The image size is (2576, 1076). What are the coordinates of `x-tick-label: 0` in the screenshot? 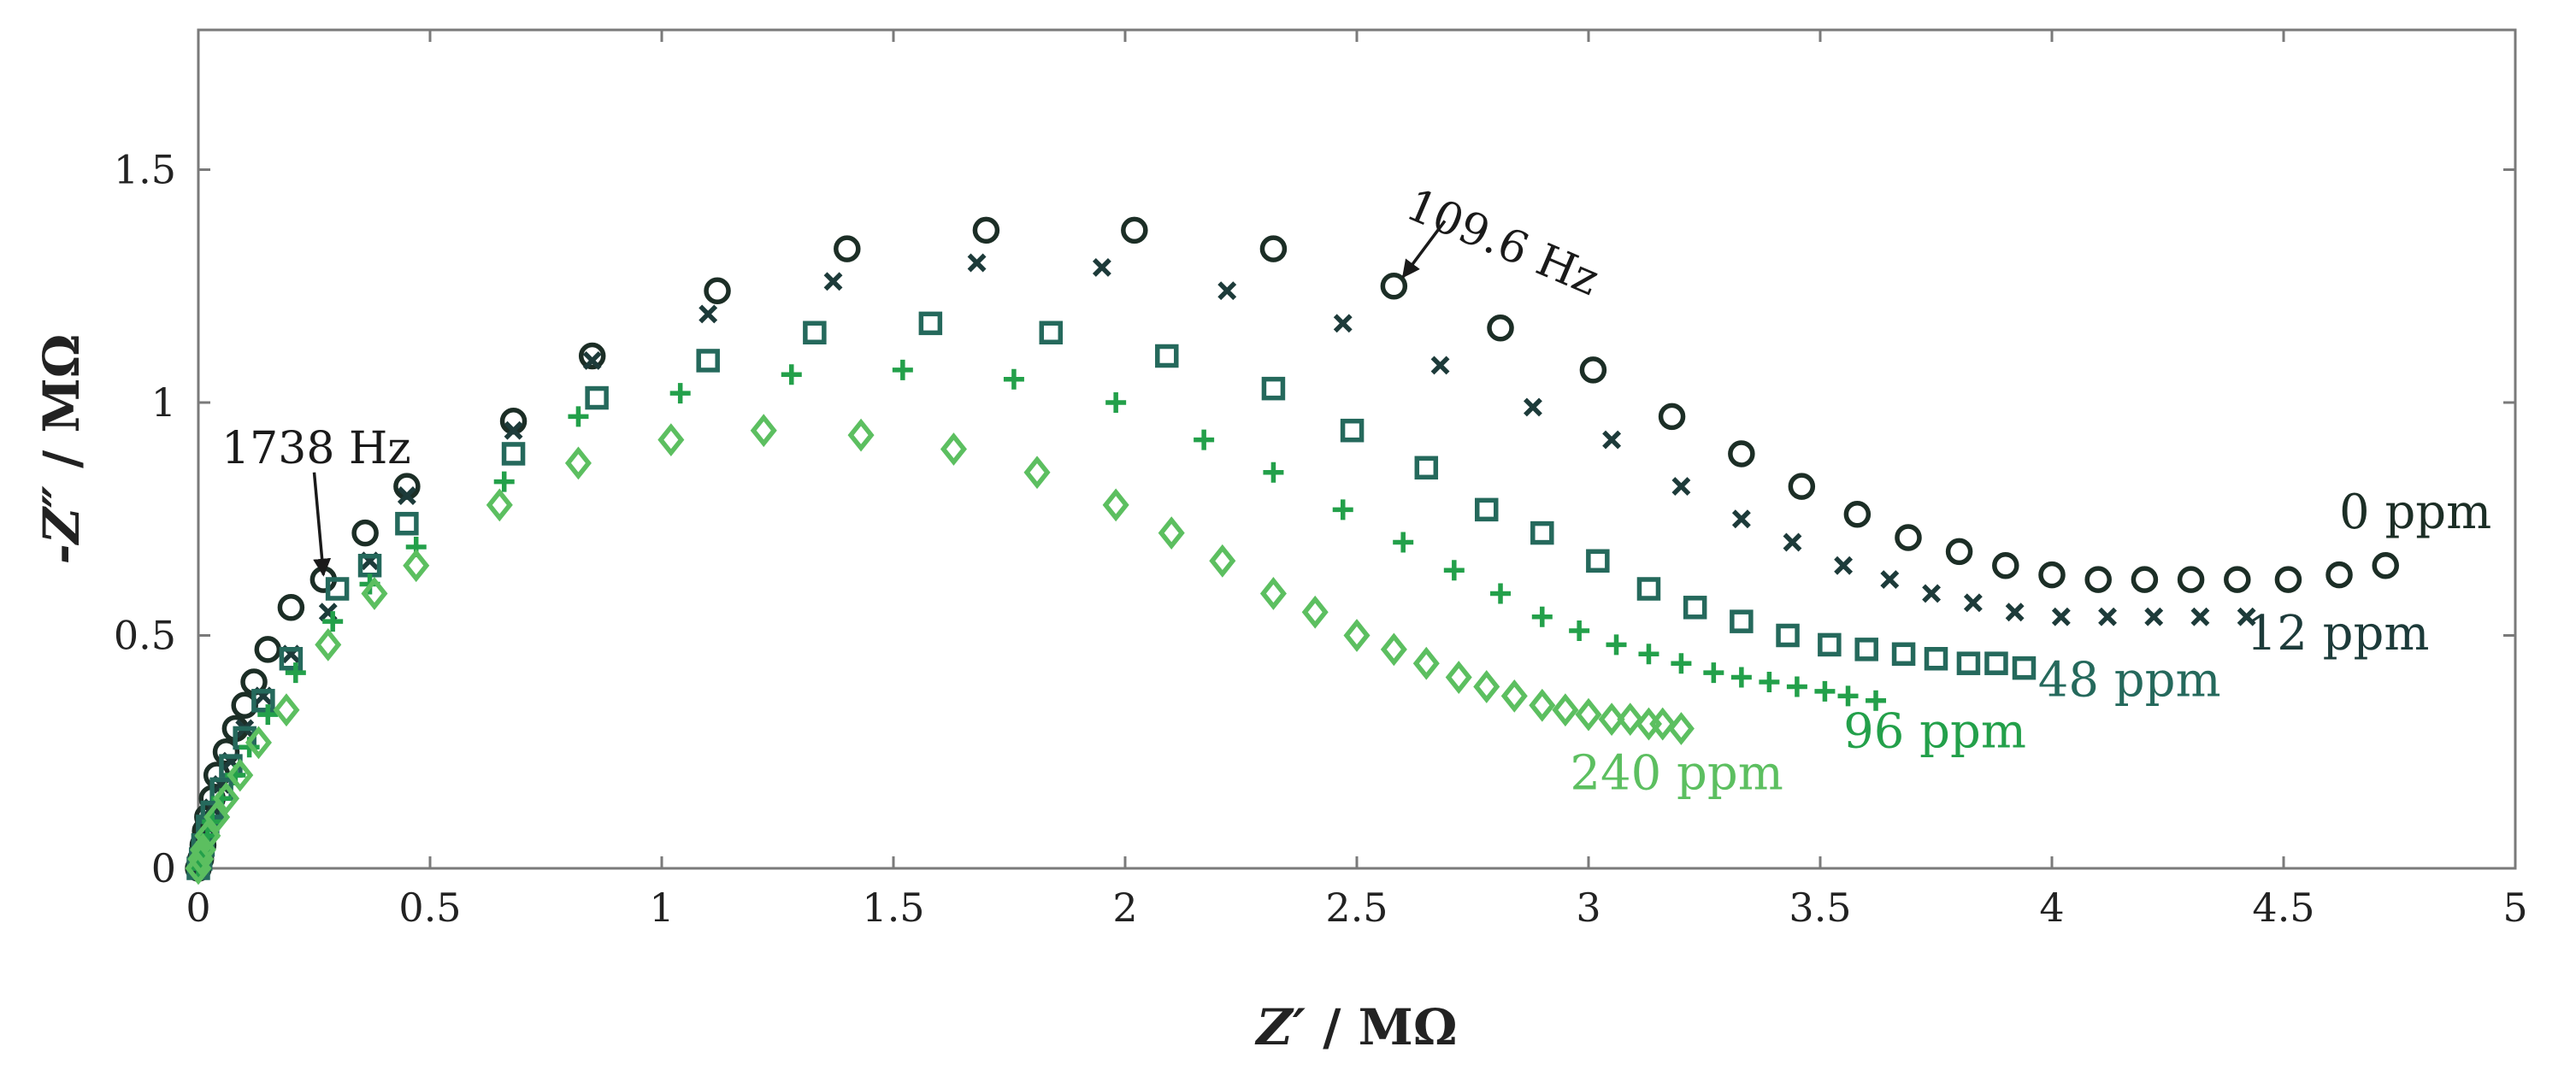 It's located at (198, 908).